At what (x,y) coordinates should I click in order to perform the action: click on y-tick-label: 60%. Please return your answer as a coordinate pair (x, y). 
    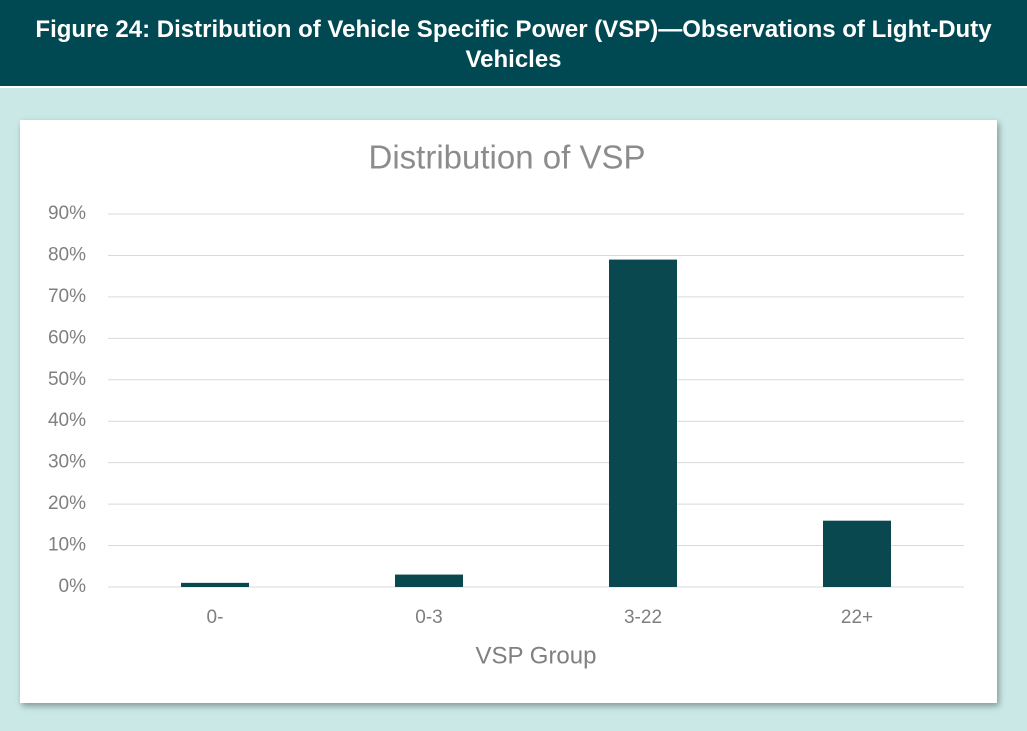
    Looking at the image, I should click on (67, 337).